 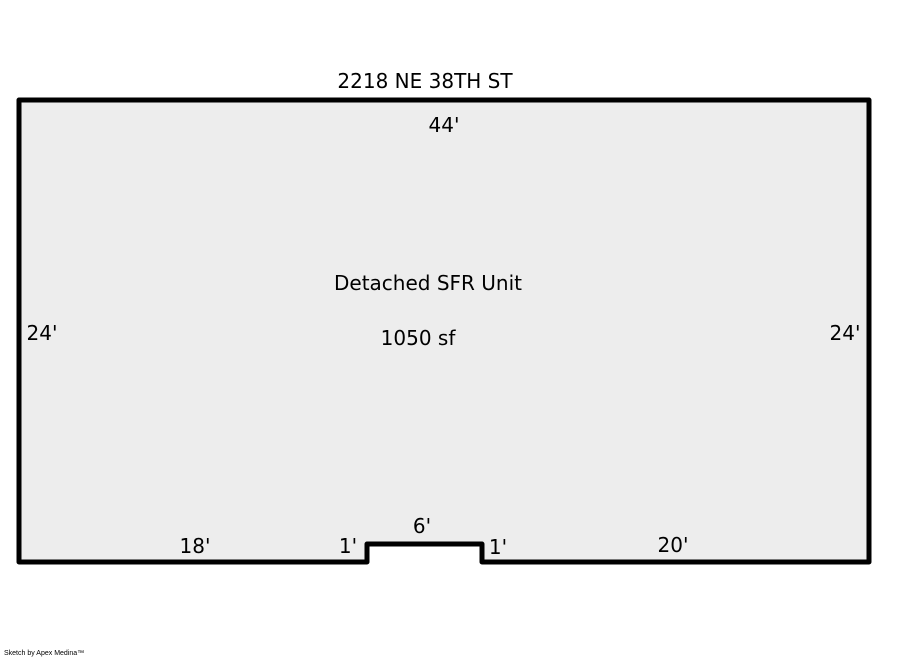 I want to click on area-size: 1050 sf, so click(x=418, y=338).